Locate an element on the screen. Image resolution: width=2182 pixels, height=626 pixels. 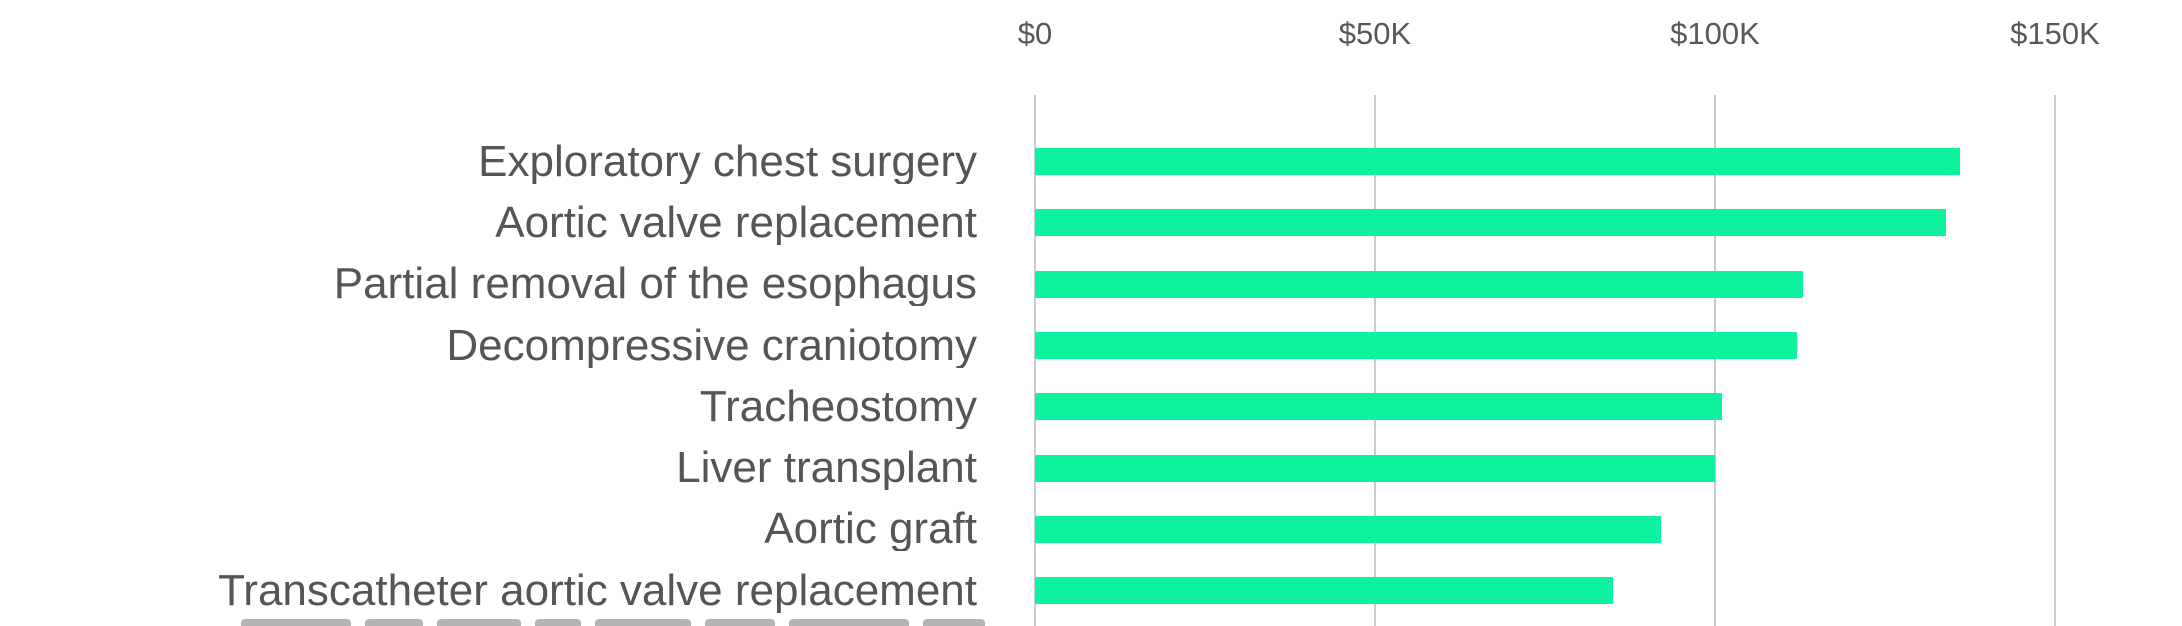
bar-row: Decompressive craniotomy is located at coordinates (1091, 345).